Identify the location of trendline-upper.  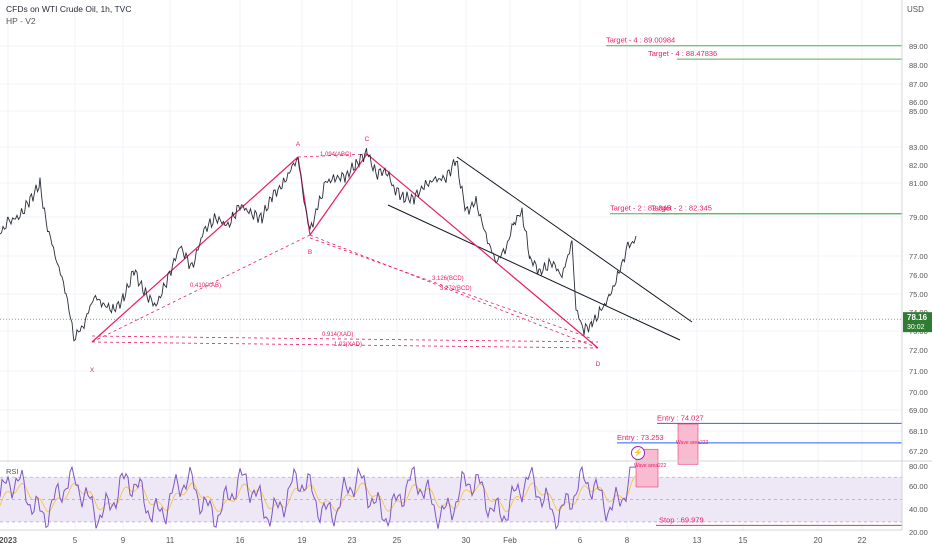
(574, 239).